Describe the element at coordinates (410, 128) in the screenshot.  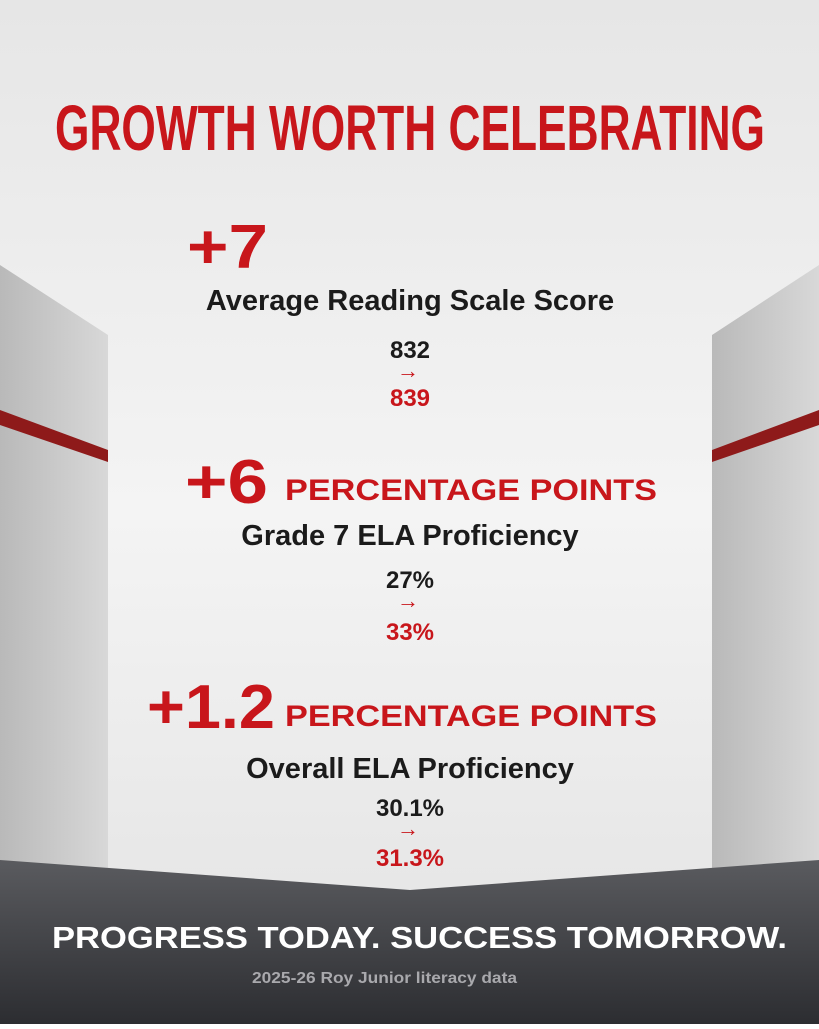
I see `title: GROWTH WORTH CELEBRATING` at that location.